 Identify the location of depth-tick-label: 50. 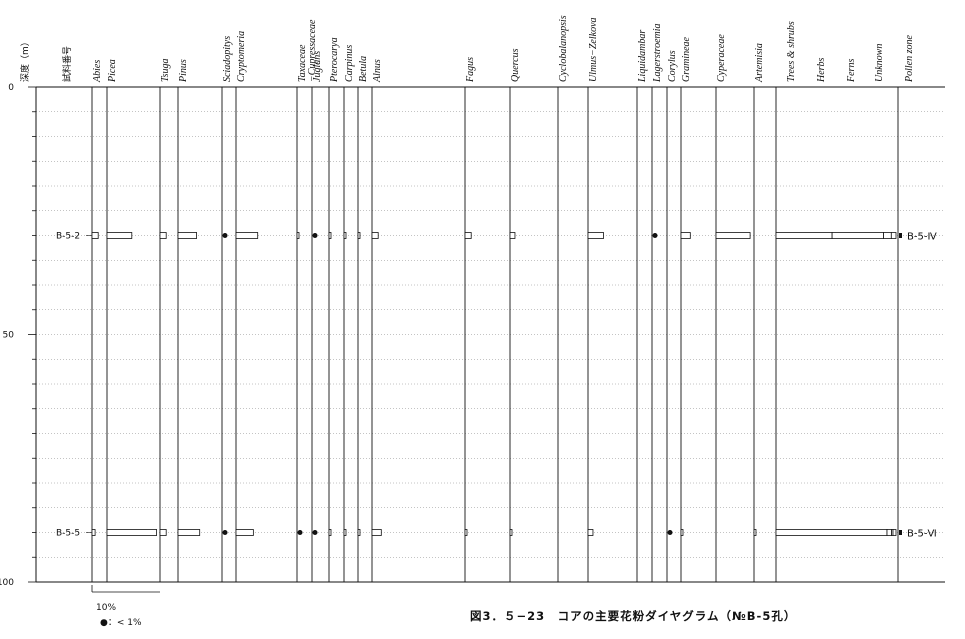
(9, 336).